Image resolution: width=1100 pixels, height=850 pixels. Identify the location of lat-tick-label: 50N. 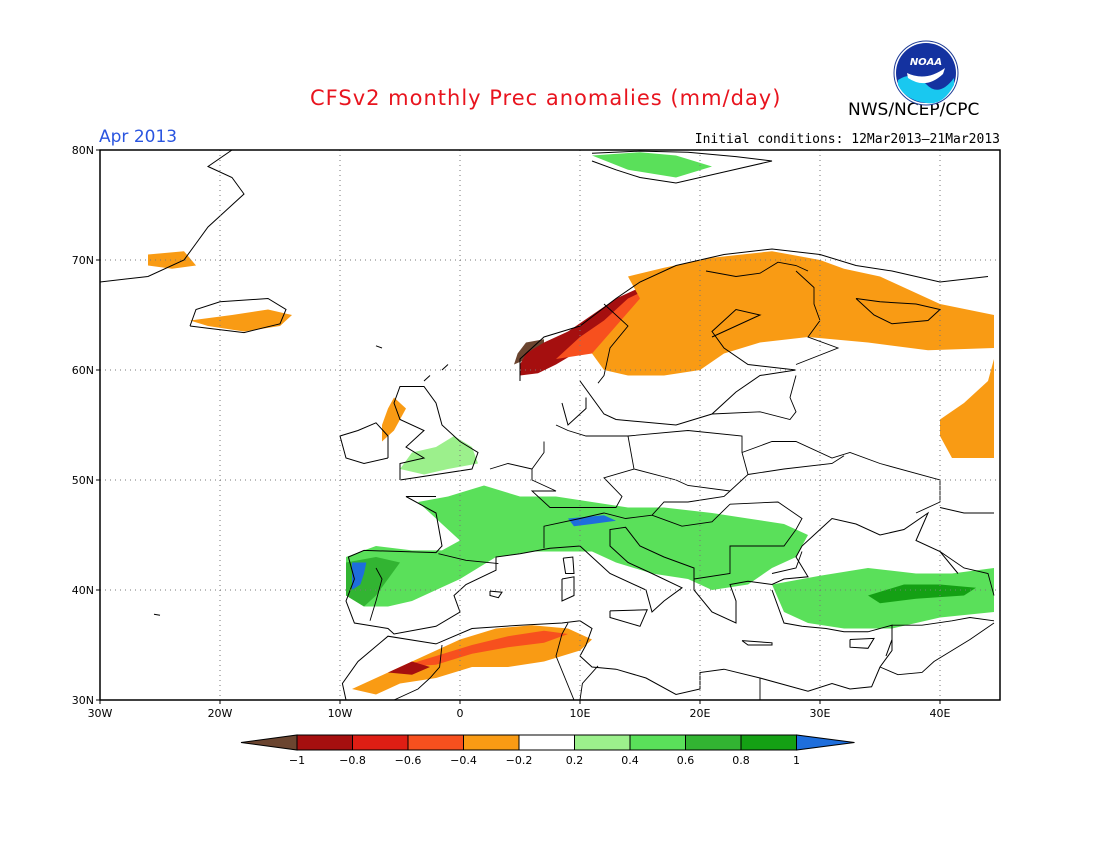
(83, 480).